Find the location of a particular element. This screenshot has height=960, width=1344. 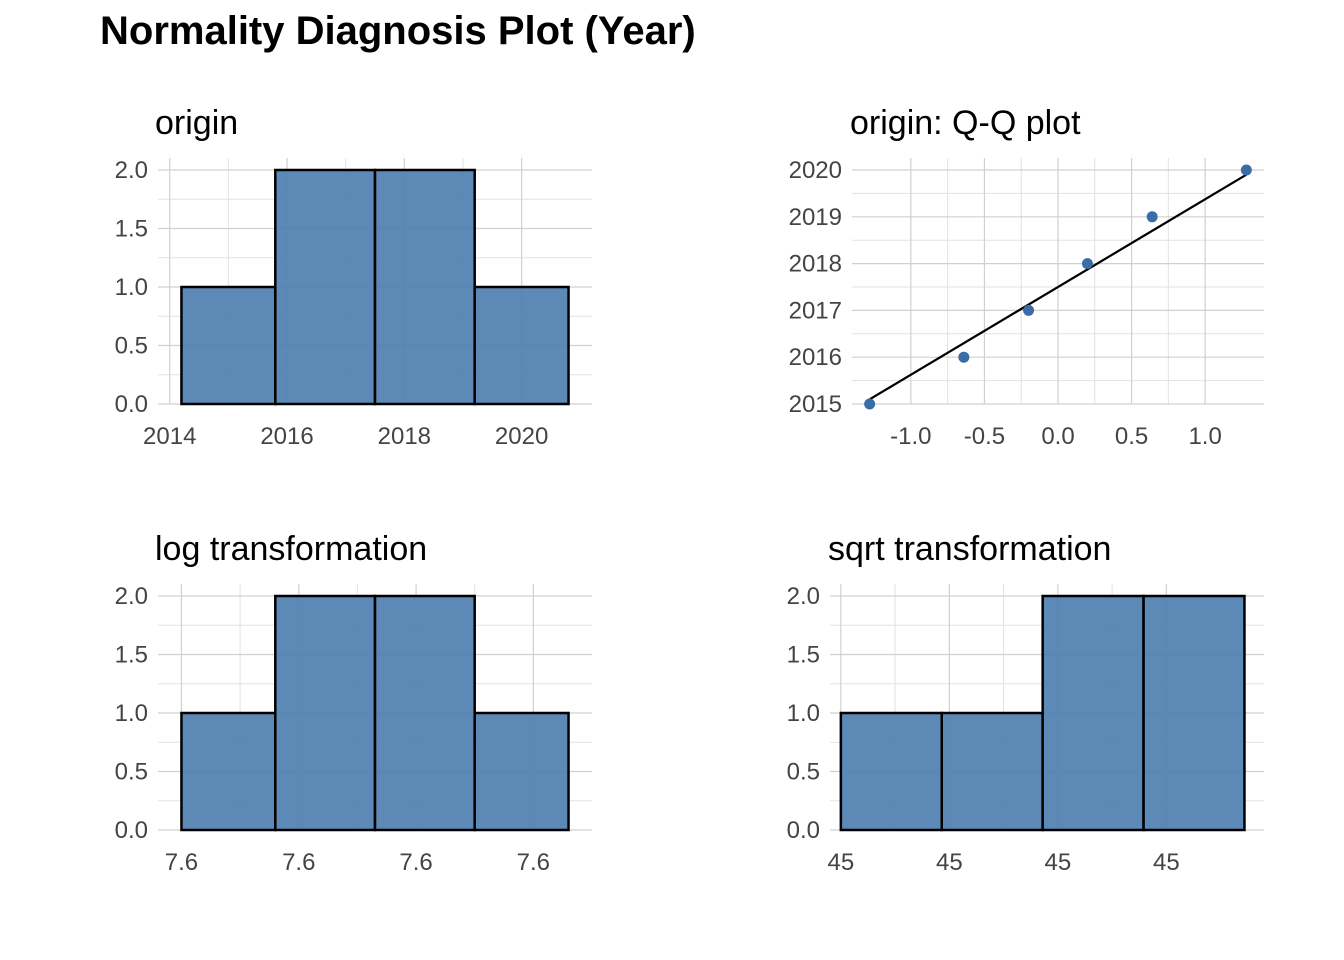

y-tick-label: 2020 is located at coordinates (815, 170).